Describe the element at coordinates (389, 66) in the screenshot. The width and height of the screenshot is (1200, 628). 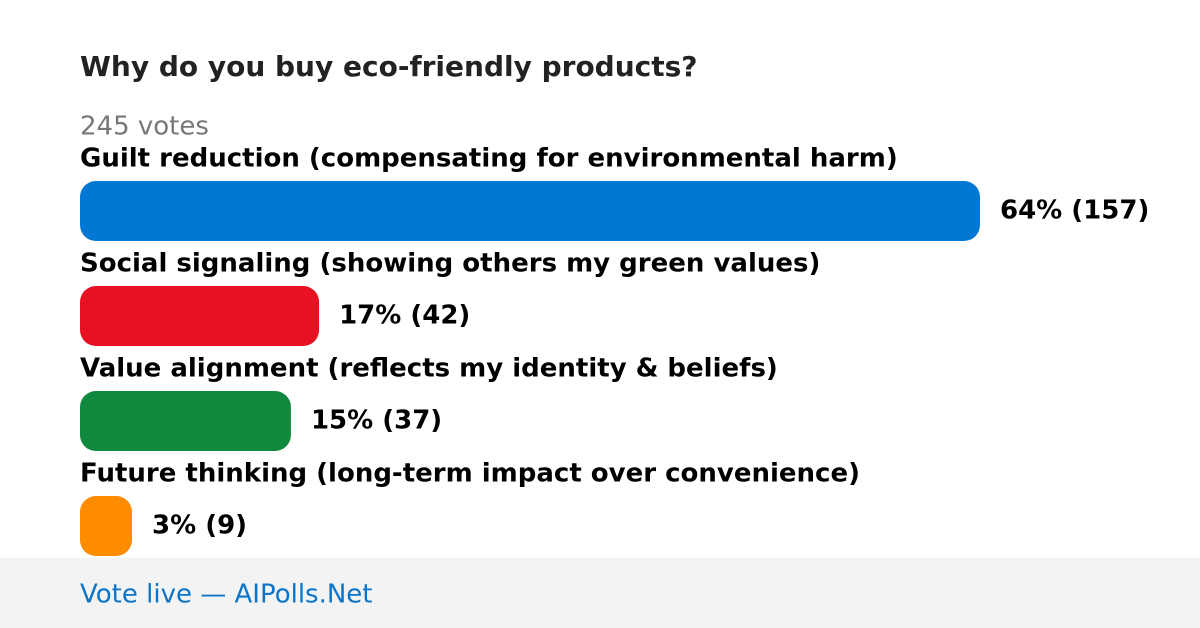
I see `poll-title: Why do you buy eco-friendly products?` at that location.